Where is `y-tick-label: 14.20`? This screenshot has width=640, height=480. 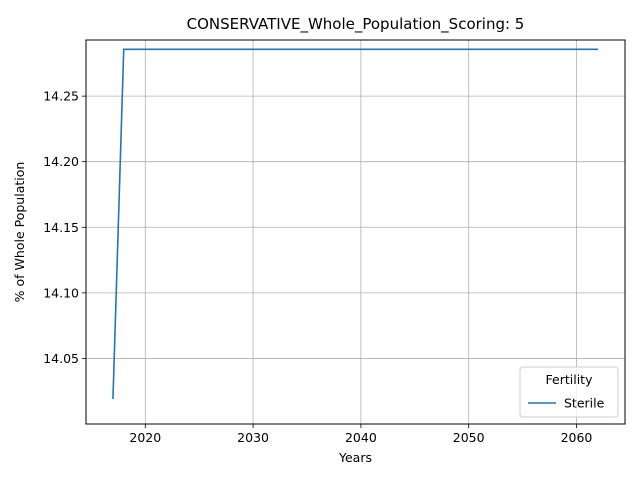 y-tick-label: 14.20 is located at coordinates (61, 161).